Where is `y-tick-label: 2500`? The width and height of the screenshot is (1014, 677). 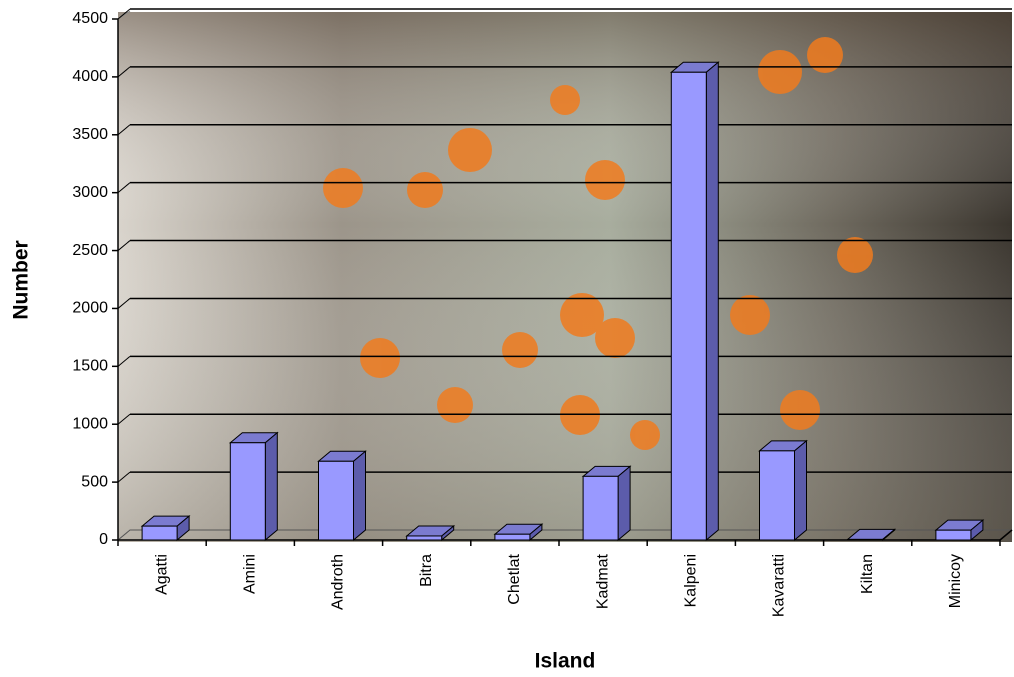
y-tick-label: 2500 is located at coordinates (90, 250).